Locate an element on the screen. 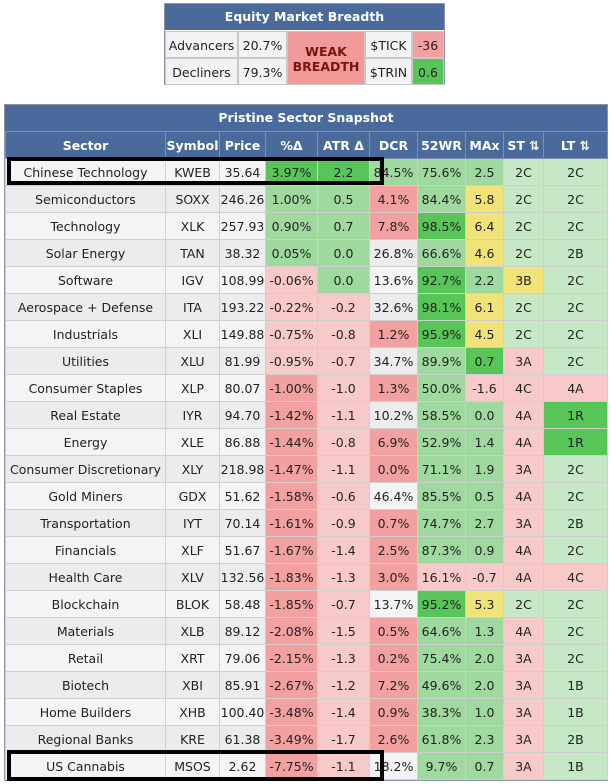  week52-range-cell: 84.4% is located at coordinates (441, 199).